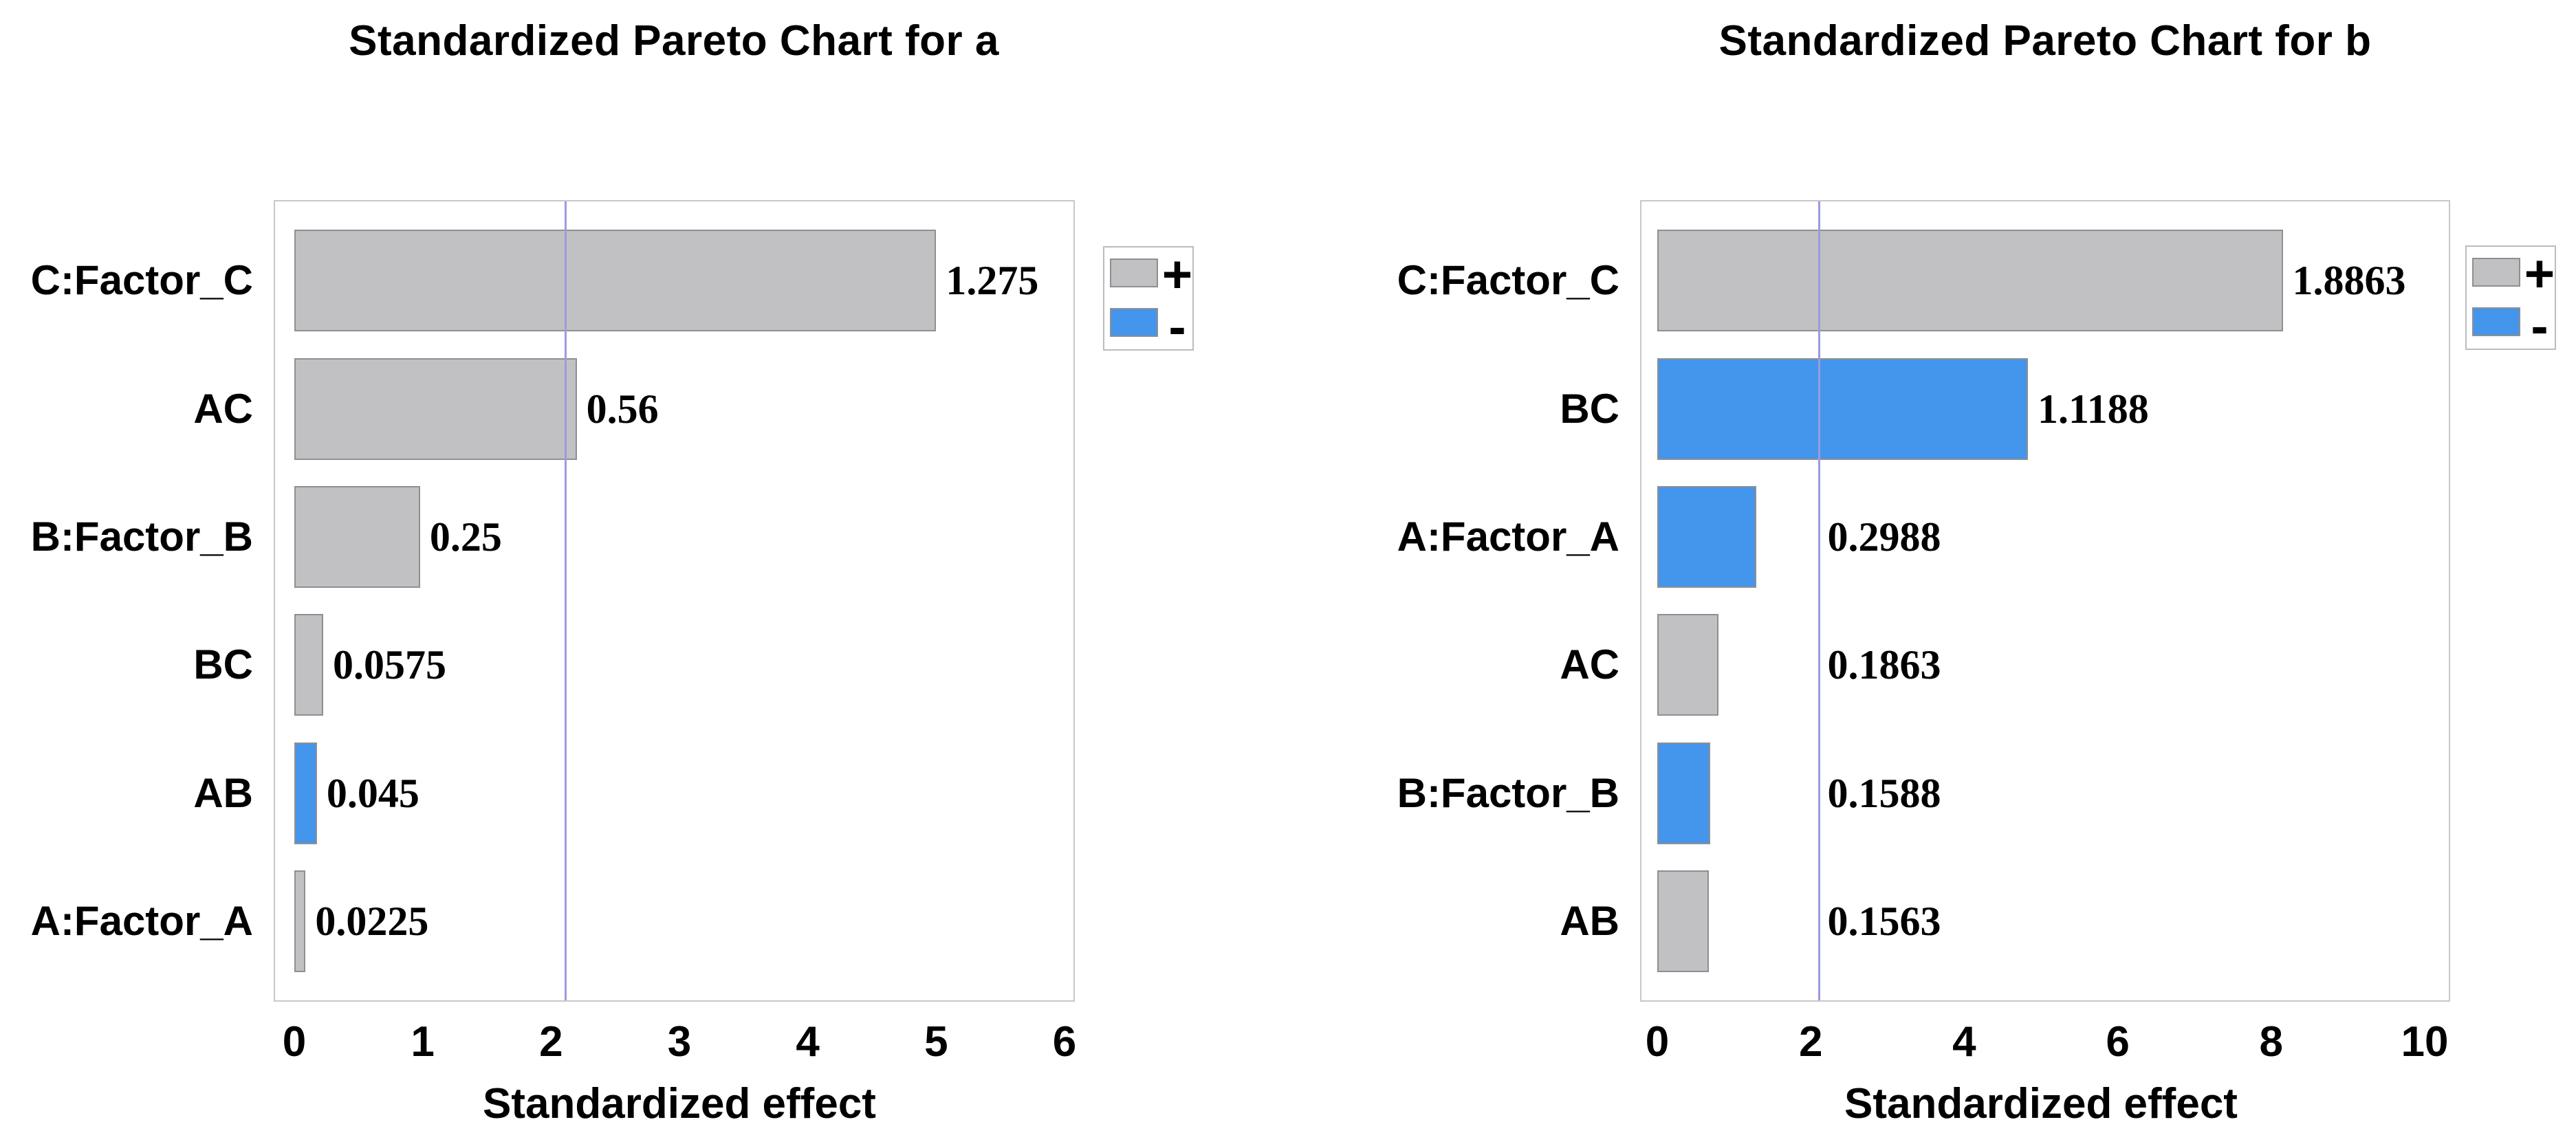 This screenshot has width=2576, height=1133. Describe the element at coordinates (308, 665) in the screenshot. I see `pareto-bar-a-bc` at that location.